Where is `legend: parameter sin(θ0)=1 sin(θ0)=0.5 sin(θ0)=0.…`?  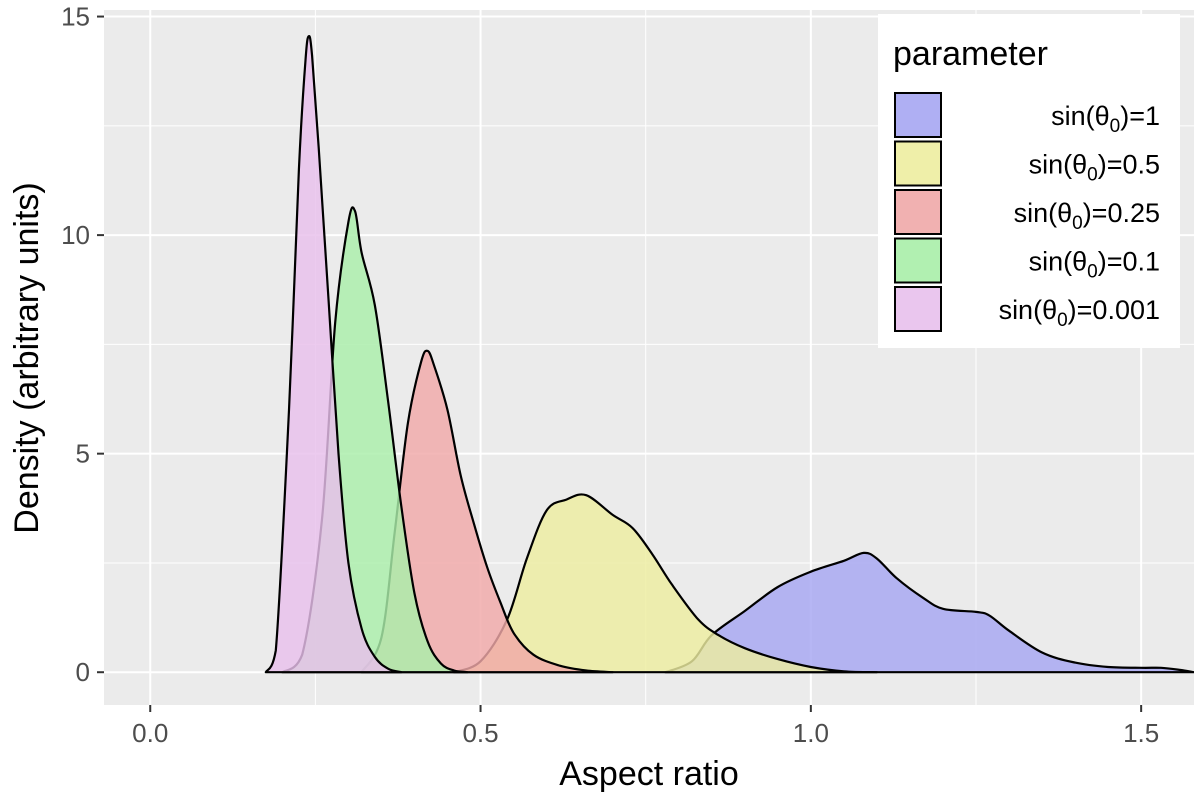 legend: parameter sin(θ0)=1 sin(θ0)=0.5 sin(θ0)=0.… is located at coordinates (1029, 181).